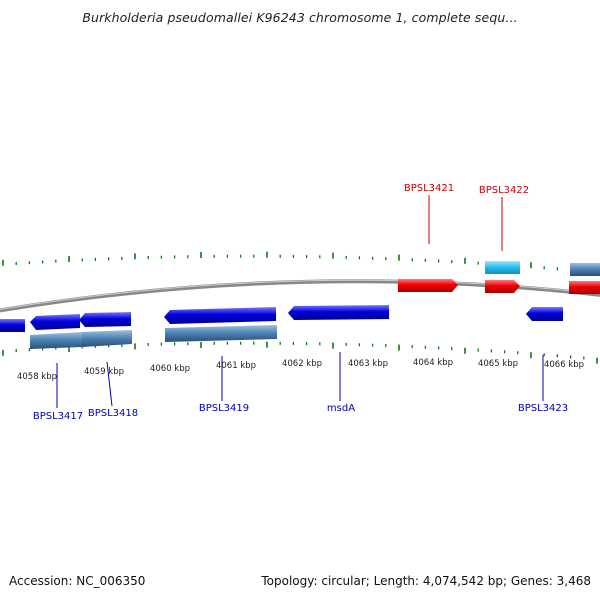 This screenshot has height=600, width=600. Describe the element at coordinates (341, 408) in the screenshot. I see `gene-label-msdA: msdA` at that location.